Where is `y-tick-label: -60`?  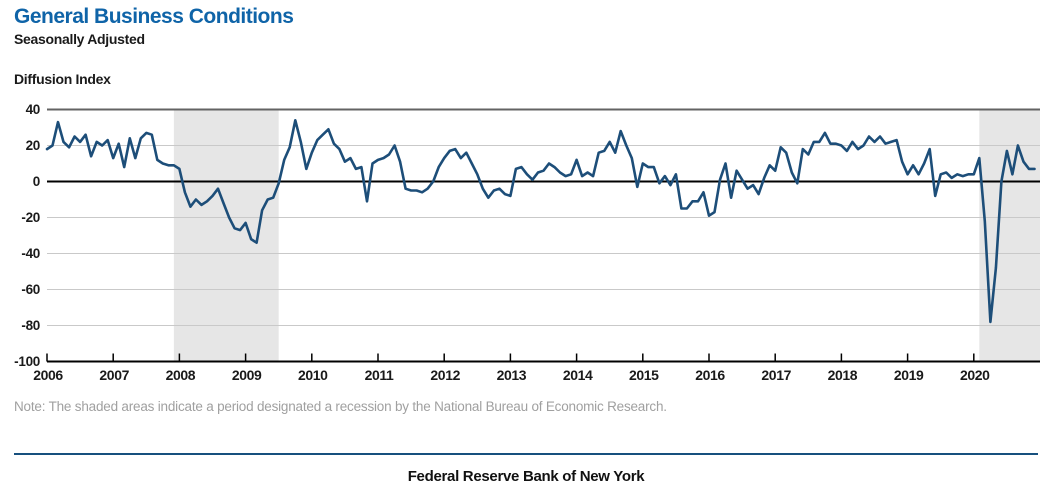
y-tick-label: -60 is located at coordinates (30, 289).